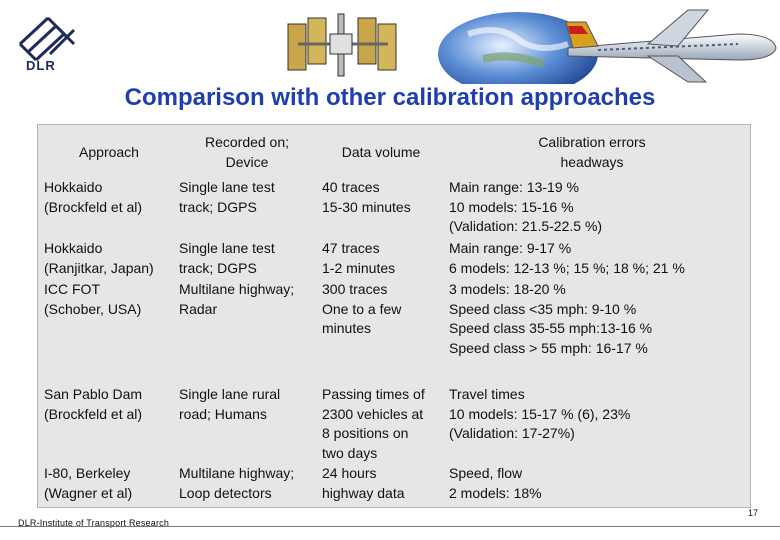  I want to click on table-cell: Multilane highway; Loop detectors, so click(237, 483).